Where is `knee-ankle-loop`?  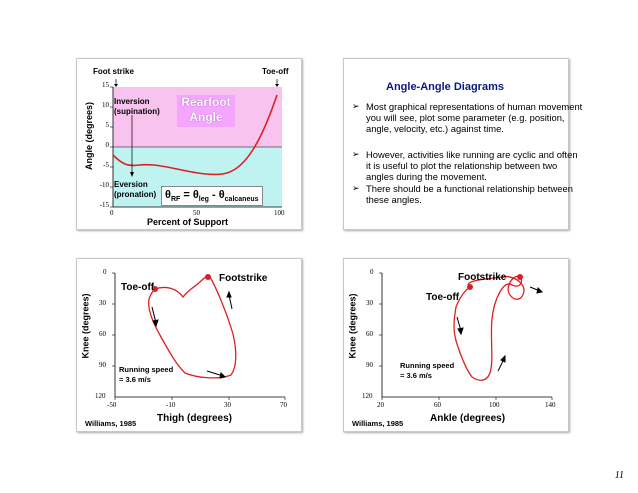
knee-ankle-loop is located at coordinates (489, 328).